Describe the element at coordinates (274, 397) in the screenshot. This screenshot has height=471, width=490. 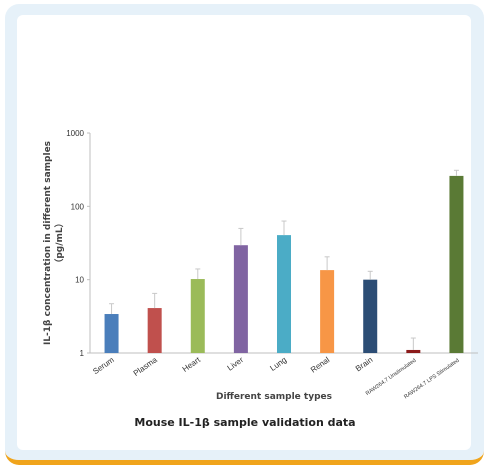
I see `x-axis-title: Different sample types` at that location.